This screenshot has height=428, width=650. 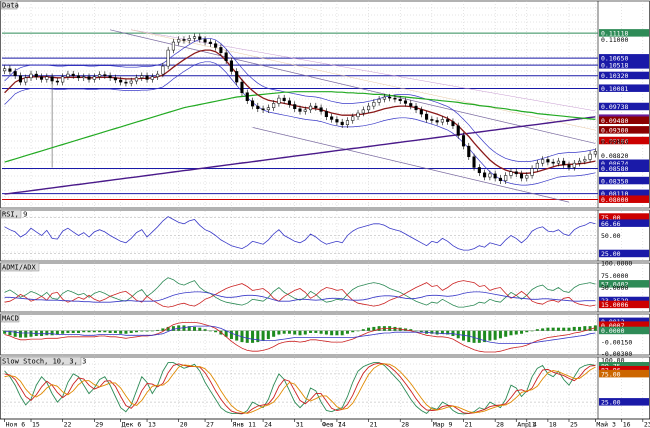 What do you see at coordinates (616, 264) in the screenshot?
I see `adx-axis-label: 100.0000` at bounding box center [616, 264].